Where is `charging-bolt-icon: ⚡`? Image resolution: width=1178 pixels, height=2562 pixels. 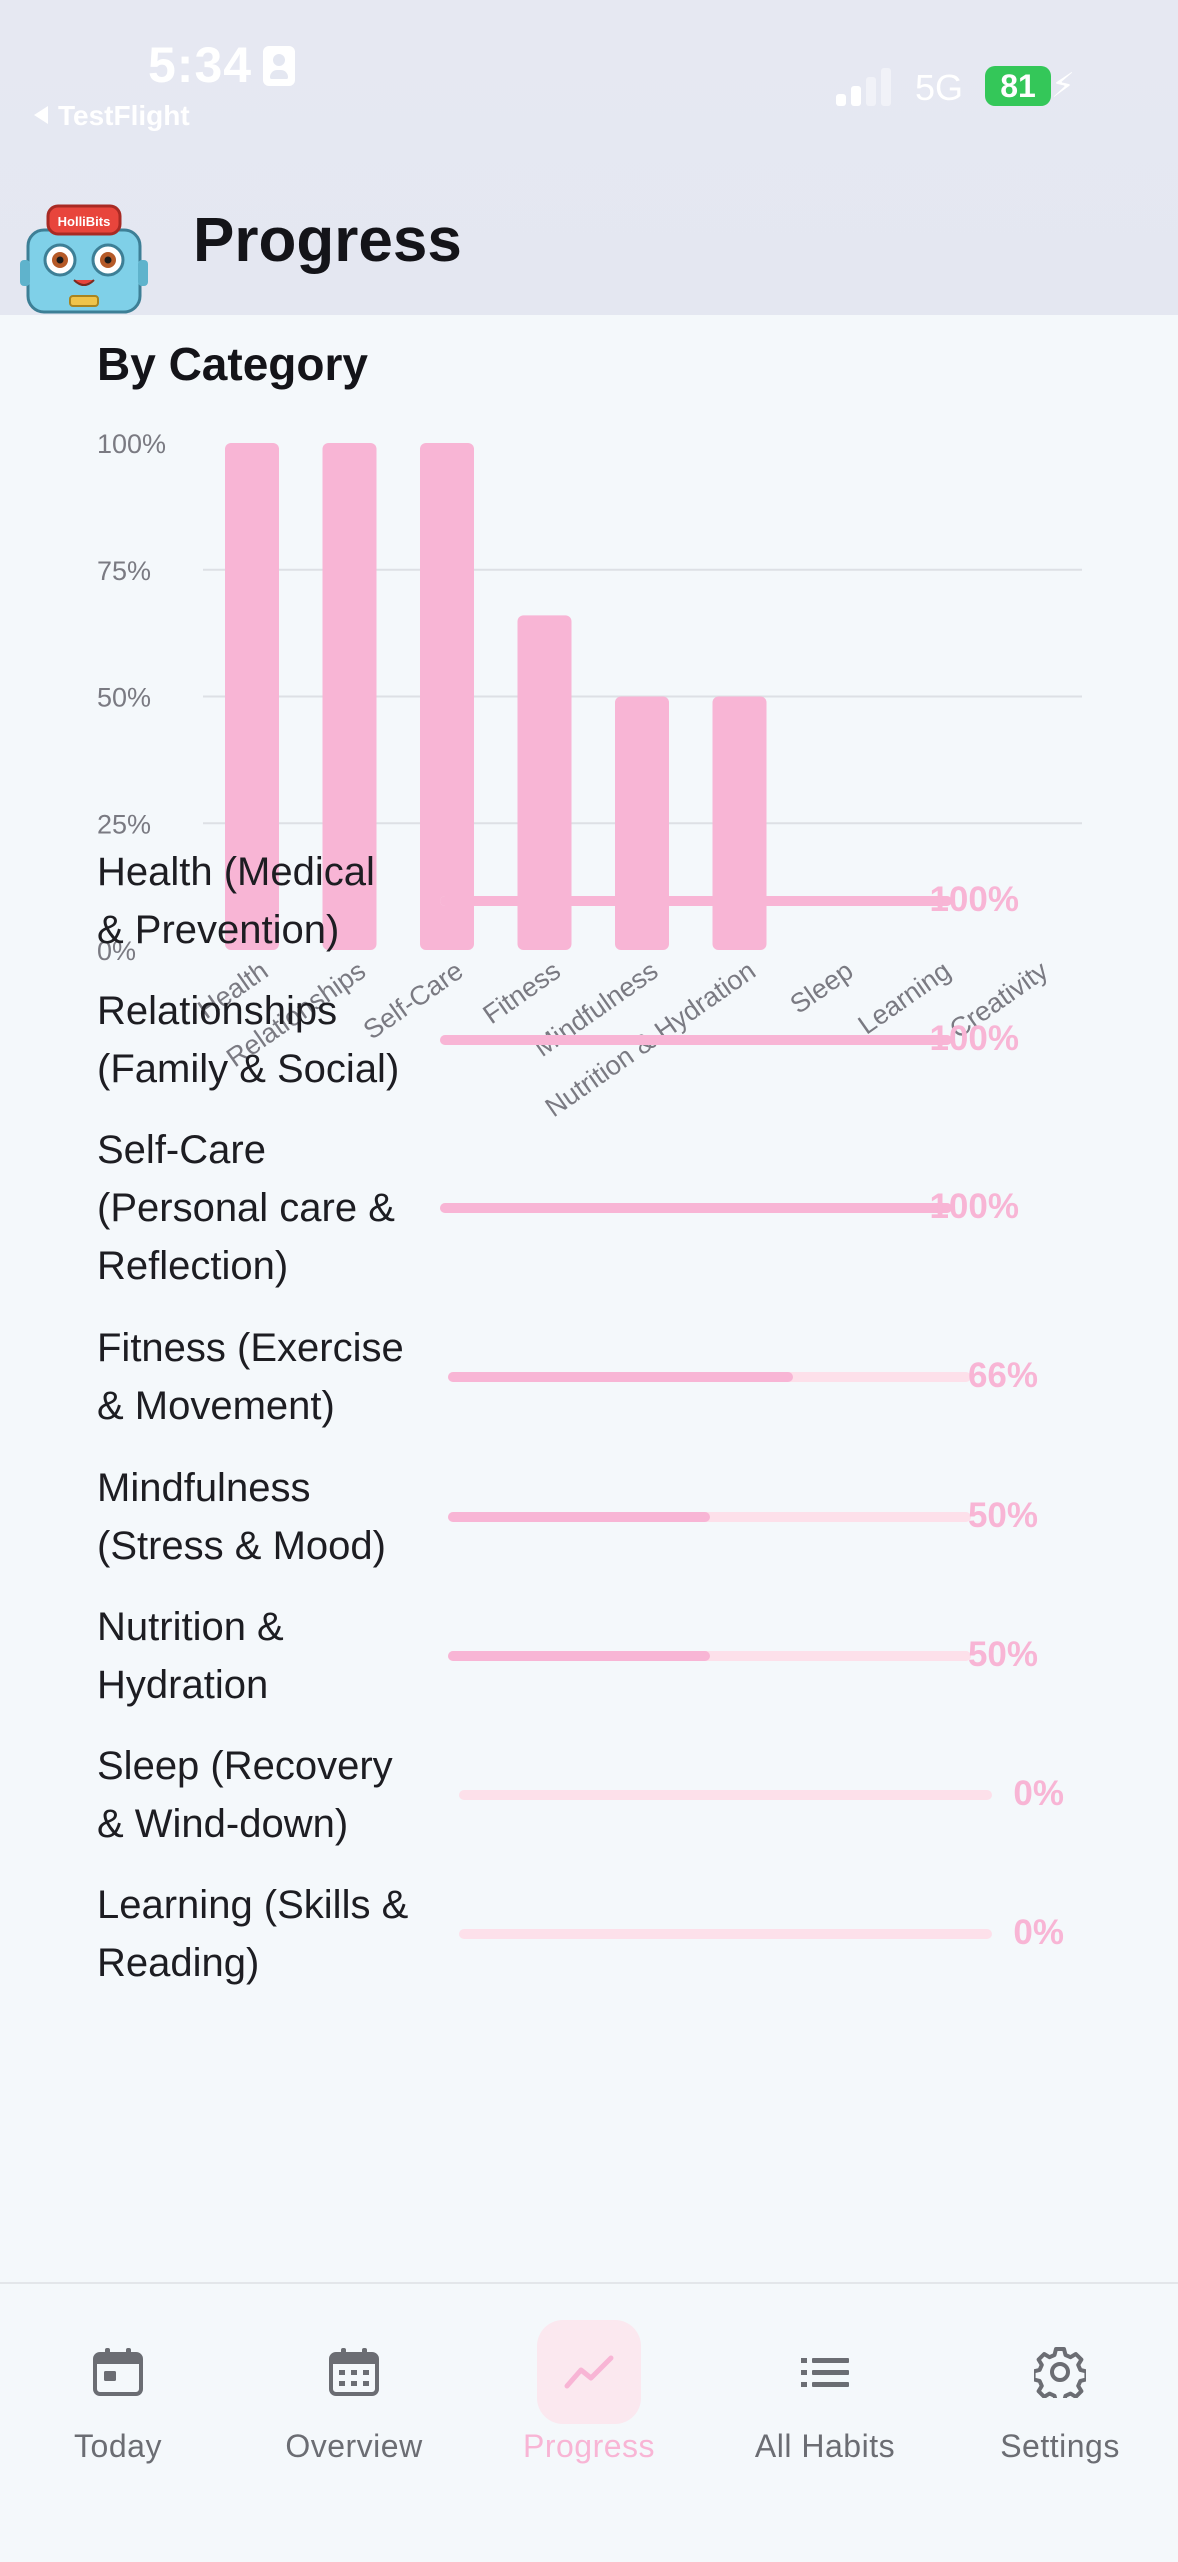 charging-bolt-icon: ⚡ is located at coordinates (1063, 86).